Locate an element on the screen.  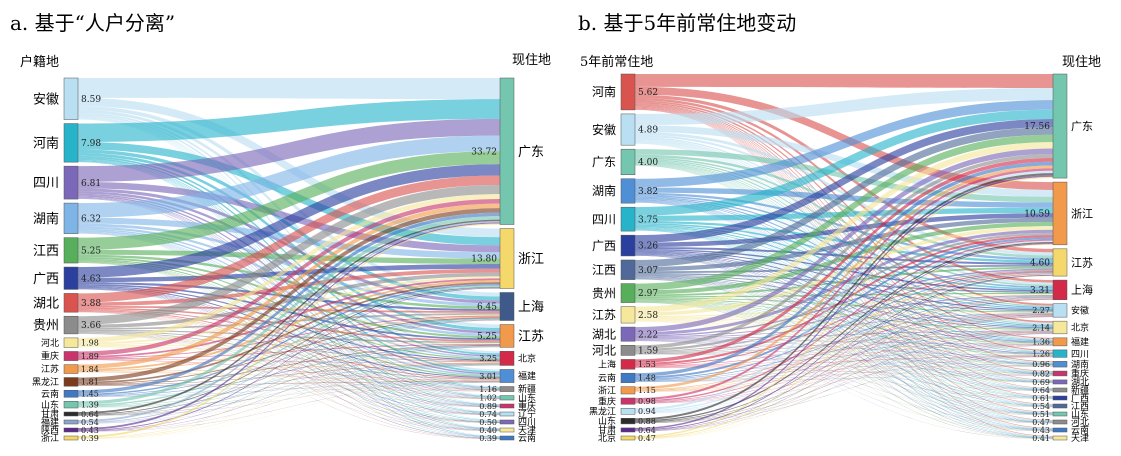
flow-黑龙江-to-安徽 is located at coordinates (844, 364).